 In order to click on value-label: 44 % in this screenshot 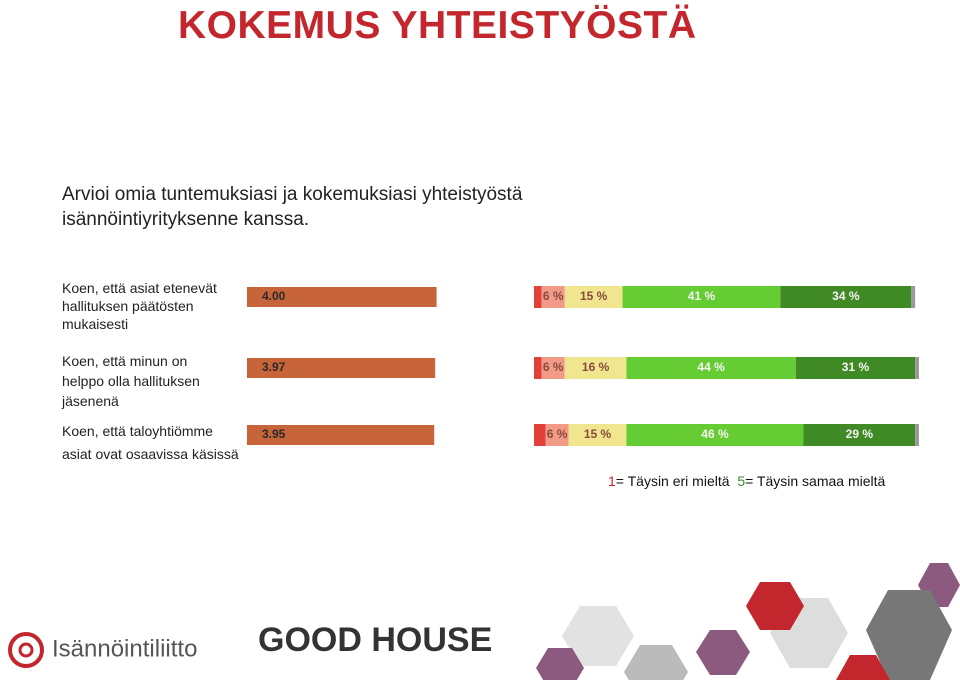, I will do `click(711, 367)`.